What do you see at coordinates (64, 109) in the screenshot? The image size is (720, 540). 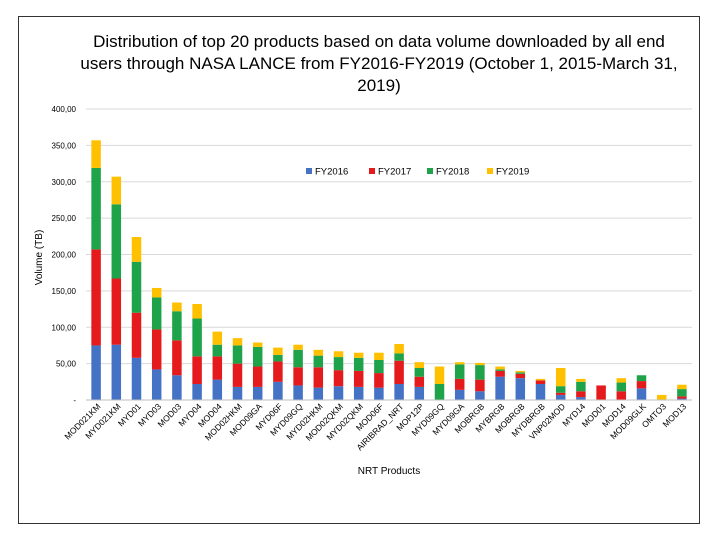 I see `y-tick-label: 400,00` at bounding box center [64, 109].